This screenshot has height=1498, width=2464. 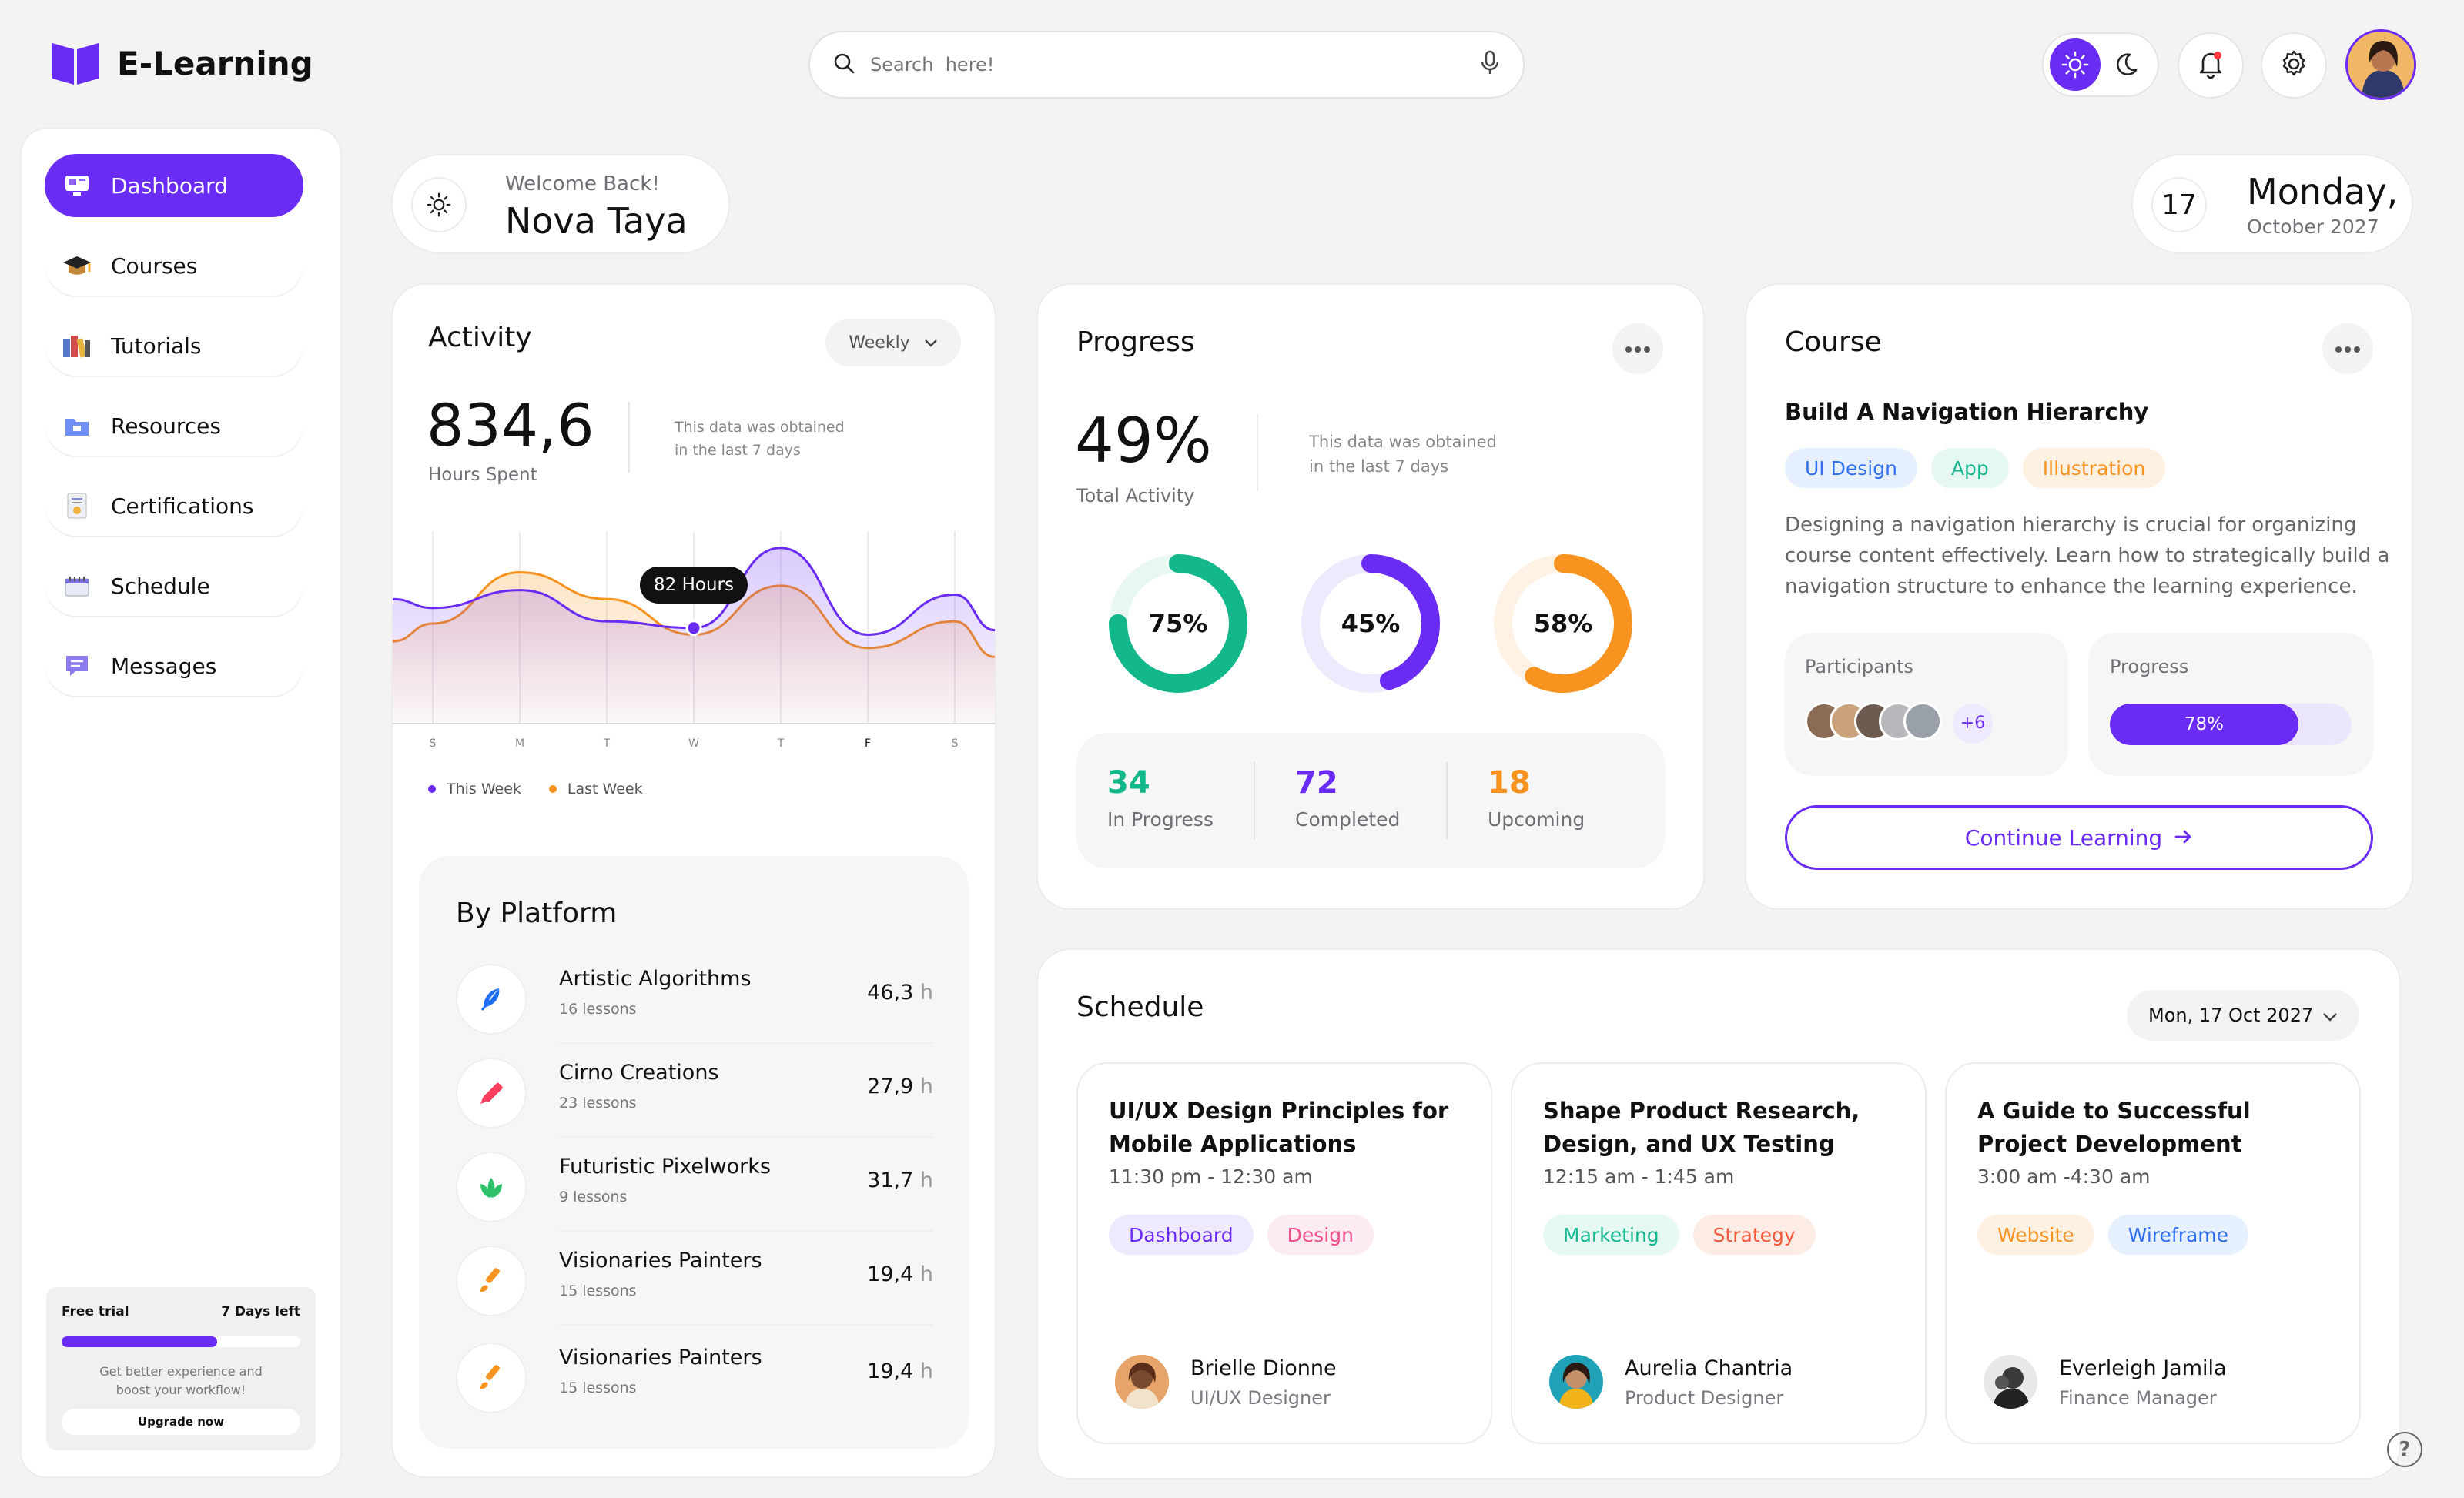 I want to click on chart-tooltip: 82 Hours, so click(x=694, y=585).